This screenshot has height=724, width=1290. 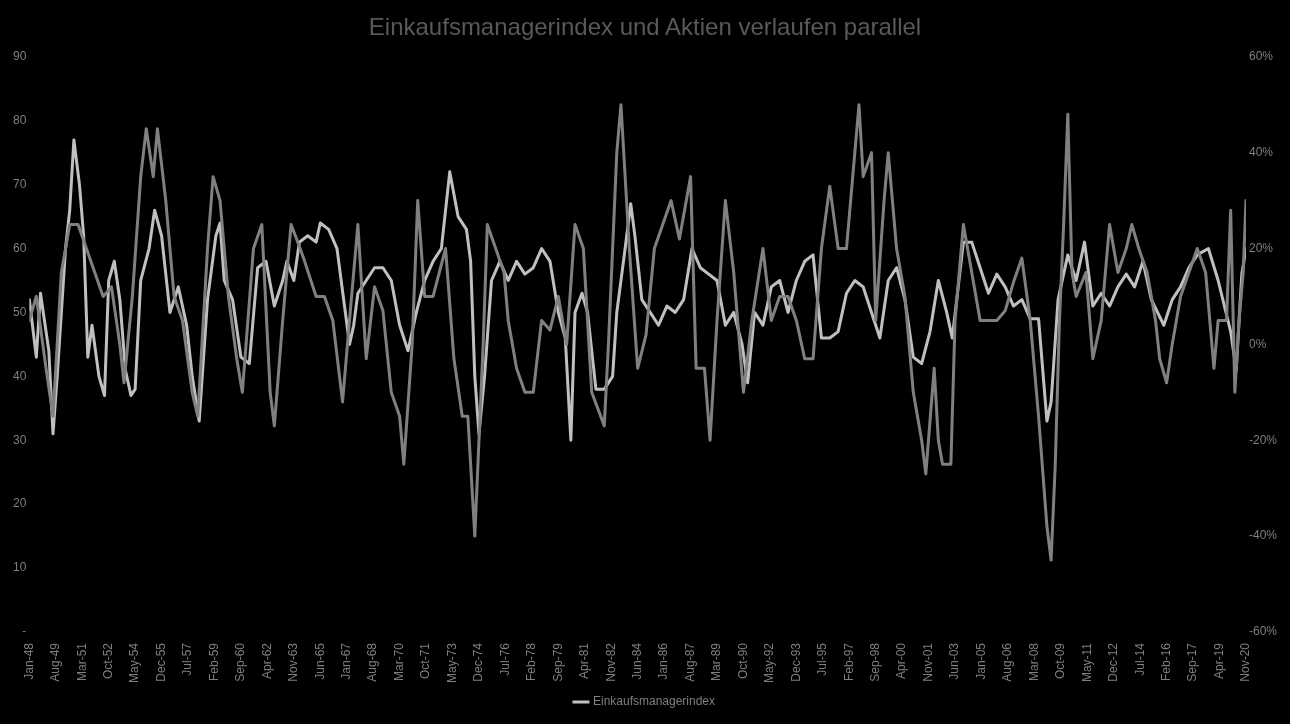 What do you see at coordinates (19, 439) in the screenshot?
I see `y-tick-label: 30` at bounding box center [19, 439].